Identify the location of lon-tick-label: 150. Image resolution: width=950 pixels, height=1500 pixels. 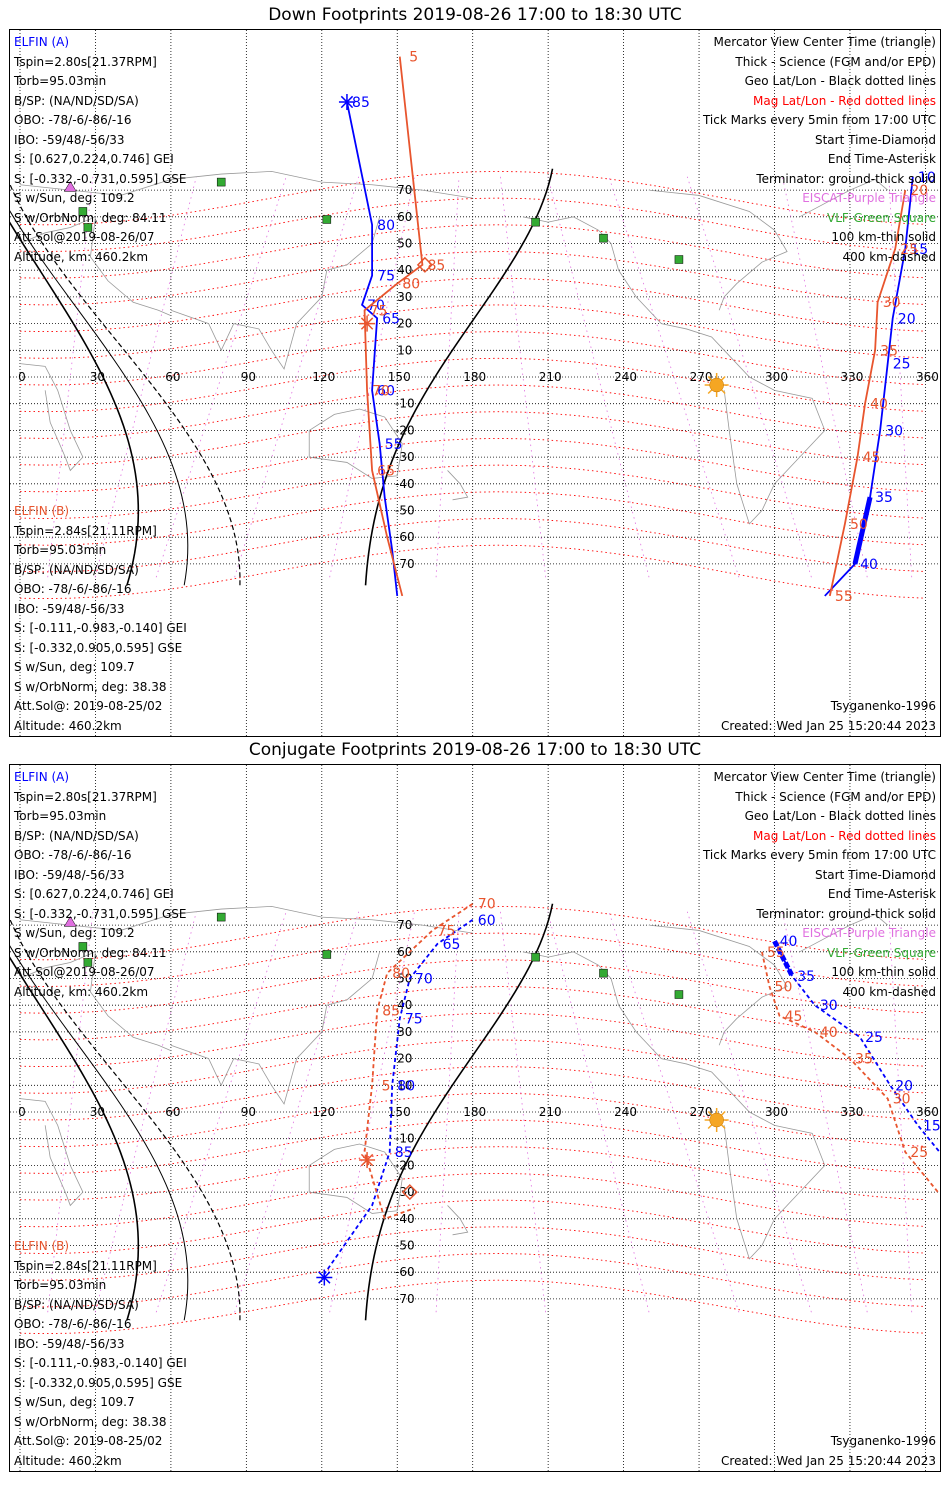
(399, 377).